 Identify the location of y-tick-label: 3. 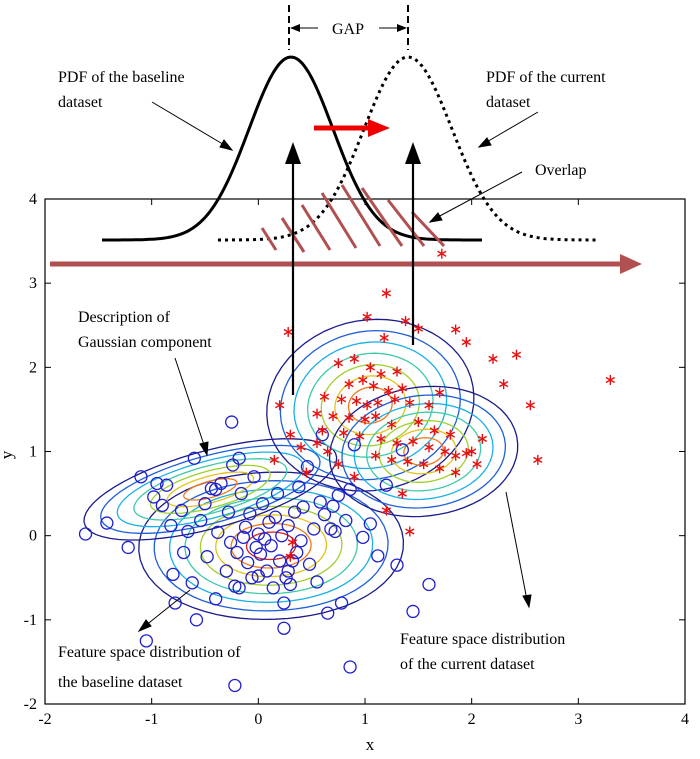
(33, 283).